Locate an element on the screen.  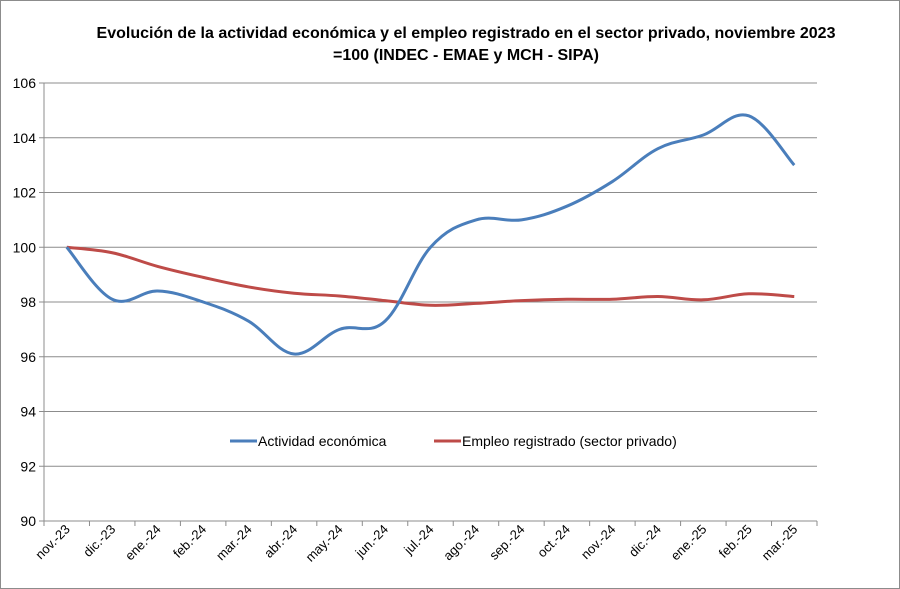
y-tick-label: 90 is located at coordinates (28, 521).